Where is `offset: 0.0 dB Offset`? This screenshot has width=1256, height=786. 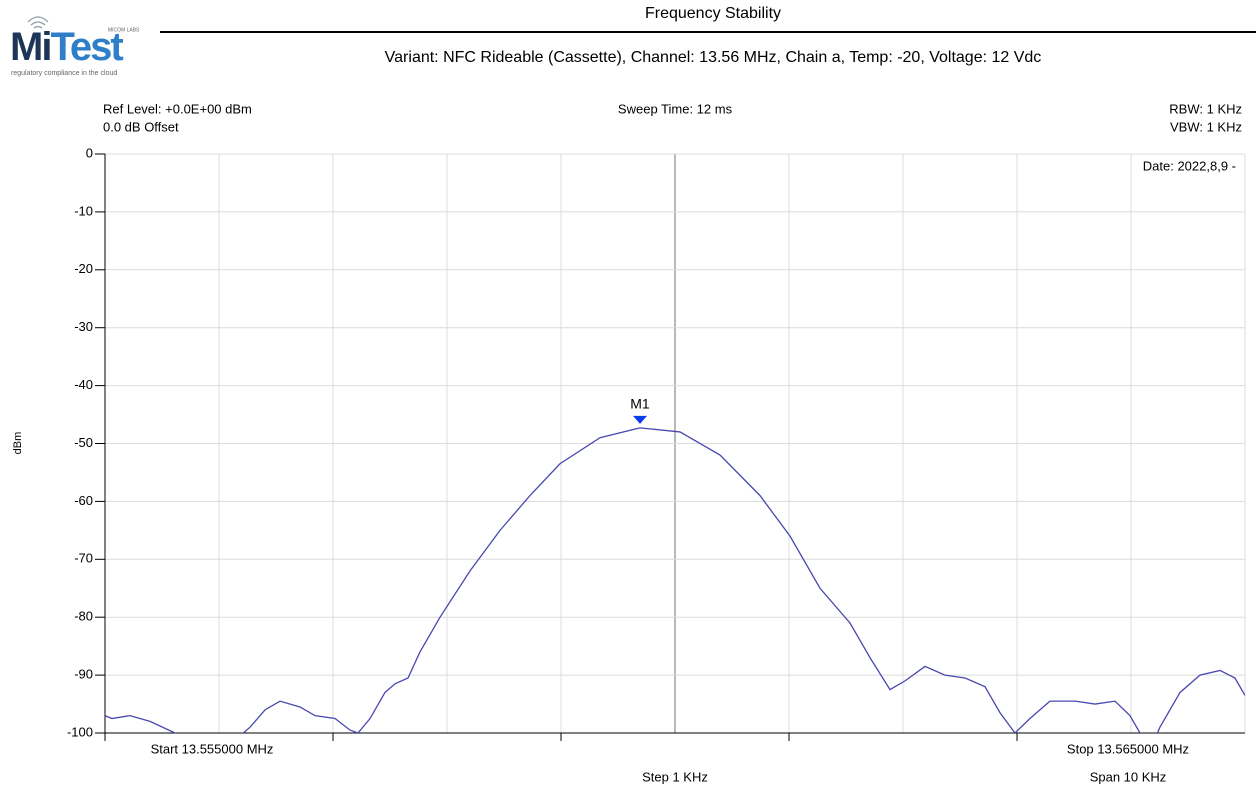 offset: 0.0 dB Offset is located at coordinates (141, 126).